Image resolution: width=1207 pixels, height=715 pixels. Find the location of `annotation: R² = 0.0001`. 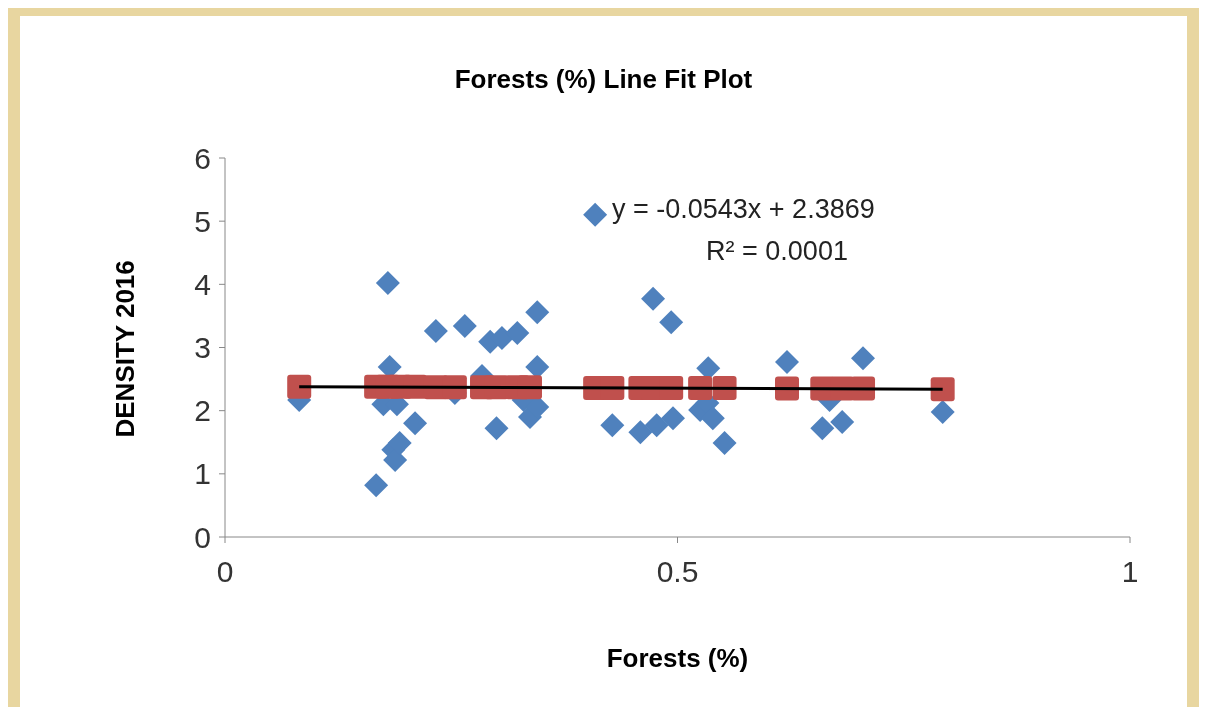

annotation: R² = 0.0001 is located at coordinates (777, 251).